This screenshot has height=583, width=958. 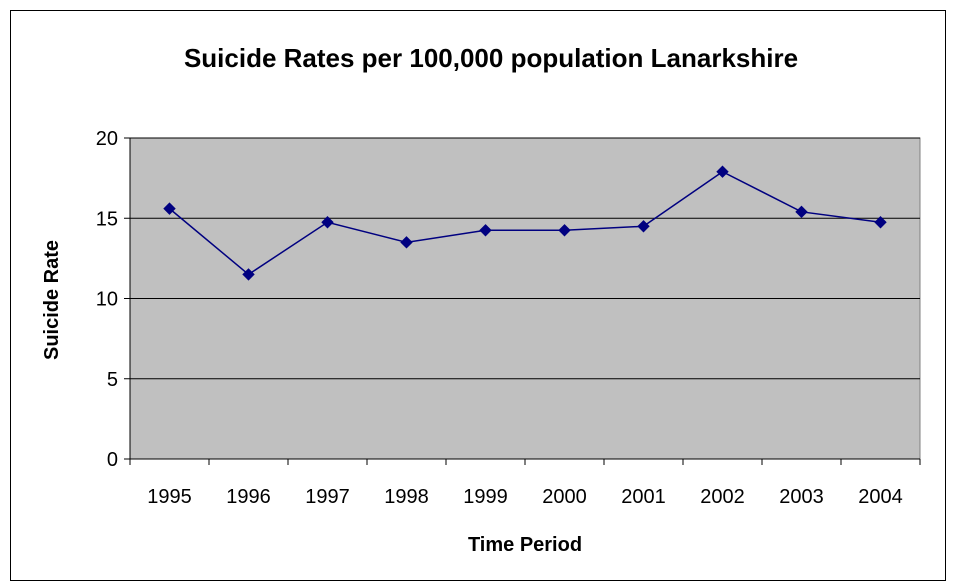 What do you see at coordinates (880, 497) in the screenshot?
I see `x-tick-label: 2004` at bounding box center [880, 497].